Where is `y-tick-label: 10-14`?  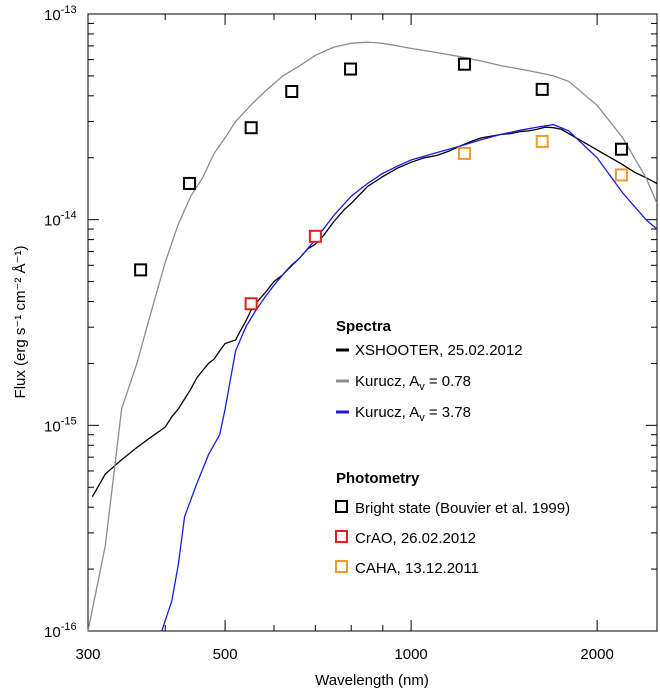 y-tick-label: 10-14 is located at coordinates (60, 220).